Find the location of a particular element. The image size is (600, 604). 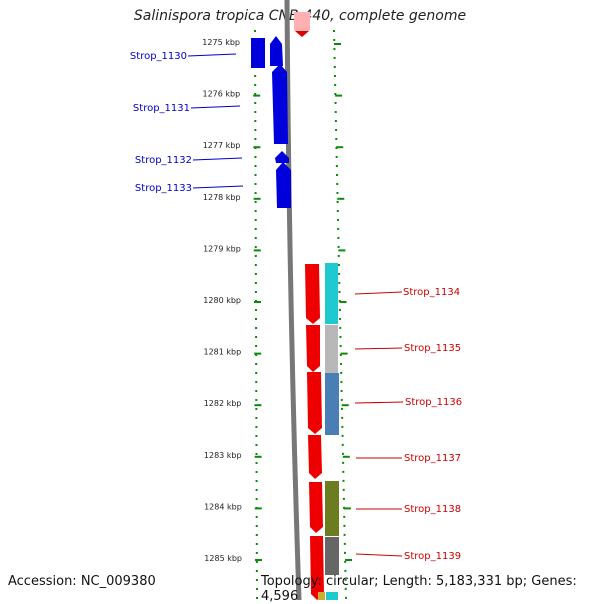

tick-label: 1278 kbp is located at coordinates (222, 197).